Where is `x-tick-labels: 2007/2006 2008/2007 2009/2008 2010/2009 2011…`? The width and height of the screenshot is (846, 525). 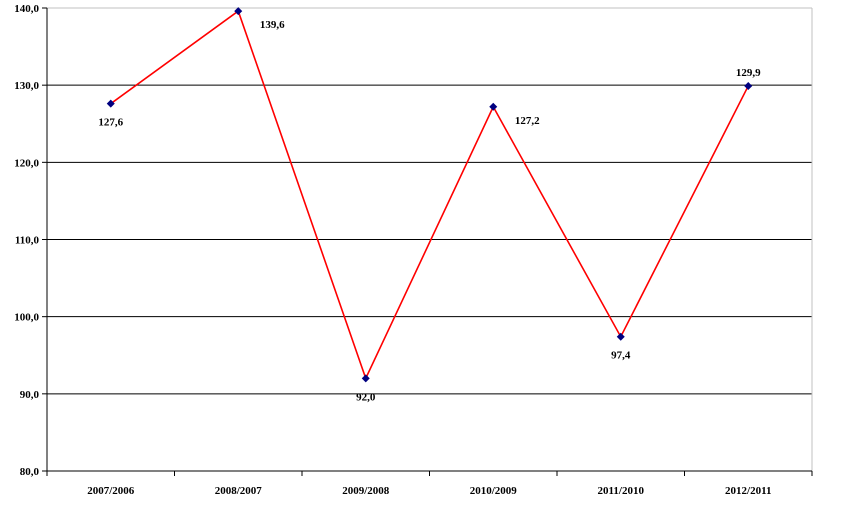 x-tick-labels: 2007/2006 2008/2007 2009/2008 2010/2009 2011… is located at coordinates (429, 491).